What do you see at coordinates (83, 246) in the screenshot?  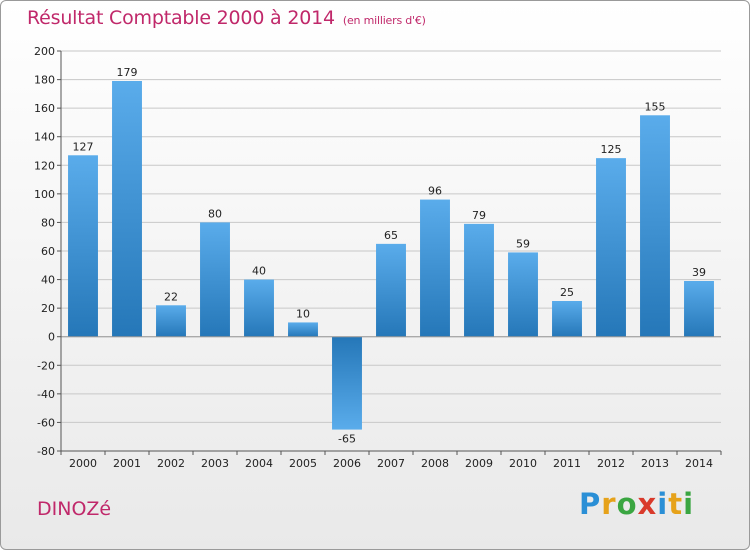 I see `bar-2000` at bounding box center [83, 246].